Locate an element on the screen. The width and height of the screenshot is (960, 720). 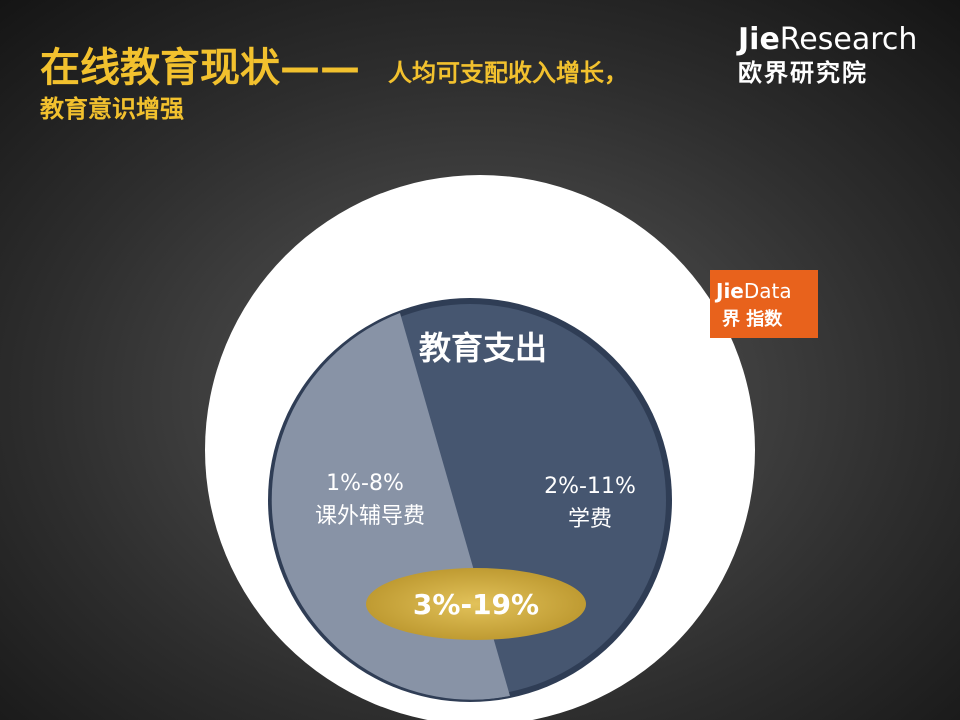
segment-range: 2%-11% is located at coordinates (590, 486).